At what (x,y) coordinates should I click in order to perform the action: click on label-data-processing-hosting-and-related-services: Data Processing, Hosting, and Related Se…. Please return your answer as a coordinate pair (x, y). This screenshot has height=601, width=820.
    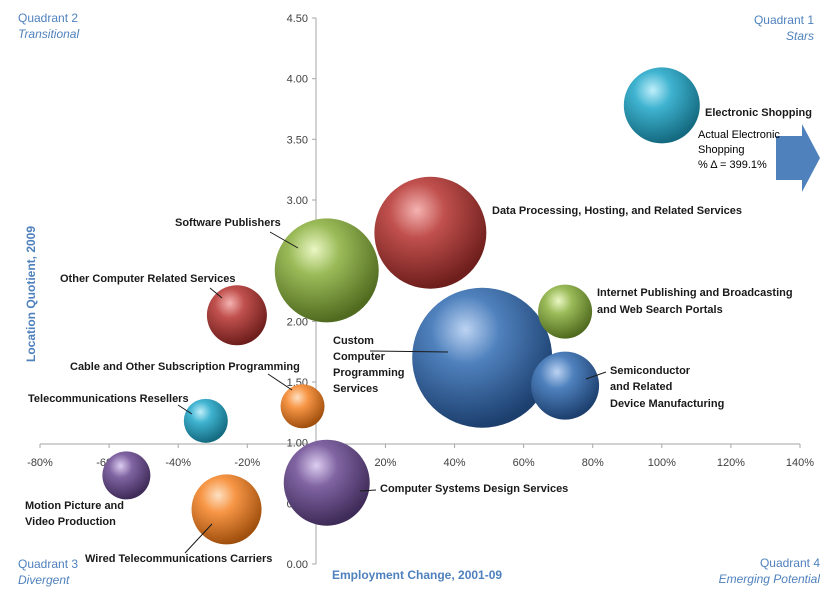
    Looking at the image, I should click on (617, 211).